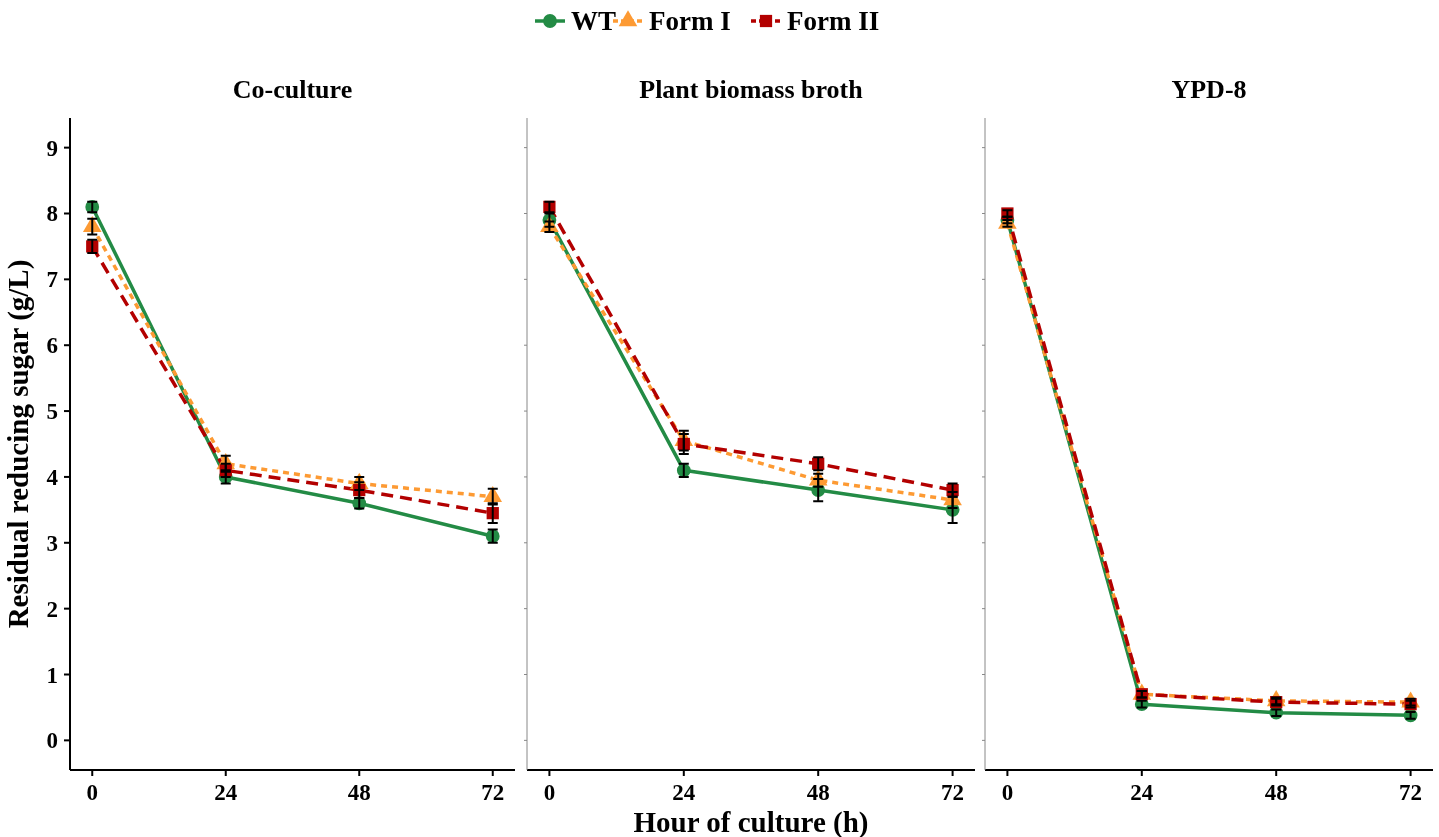  I want to click on chart-title: YPD-8, so click(1209, 89).